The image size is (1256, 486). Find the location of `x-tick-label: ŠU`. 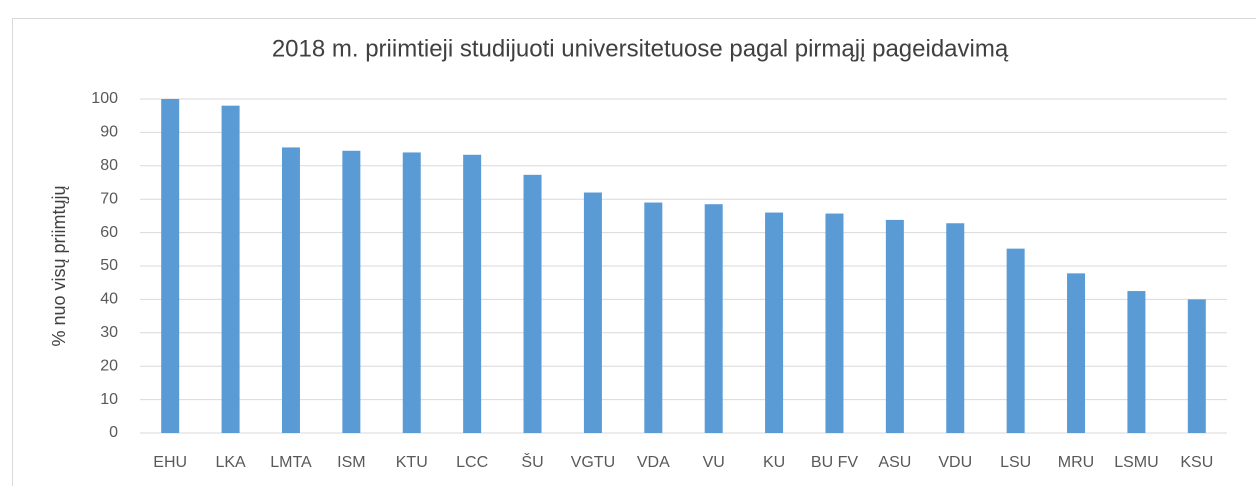

x-tick-label: ŠU is located at coordinates (532, 461).